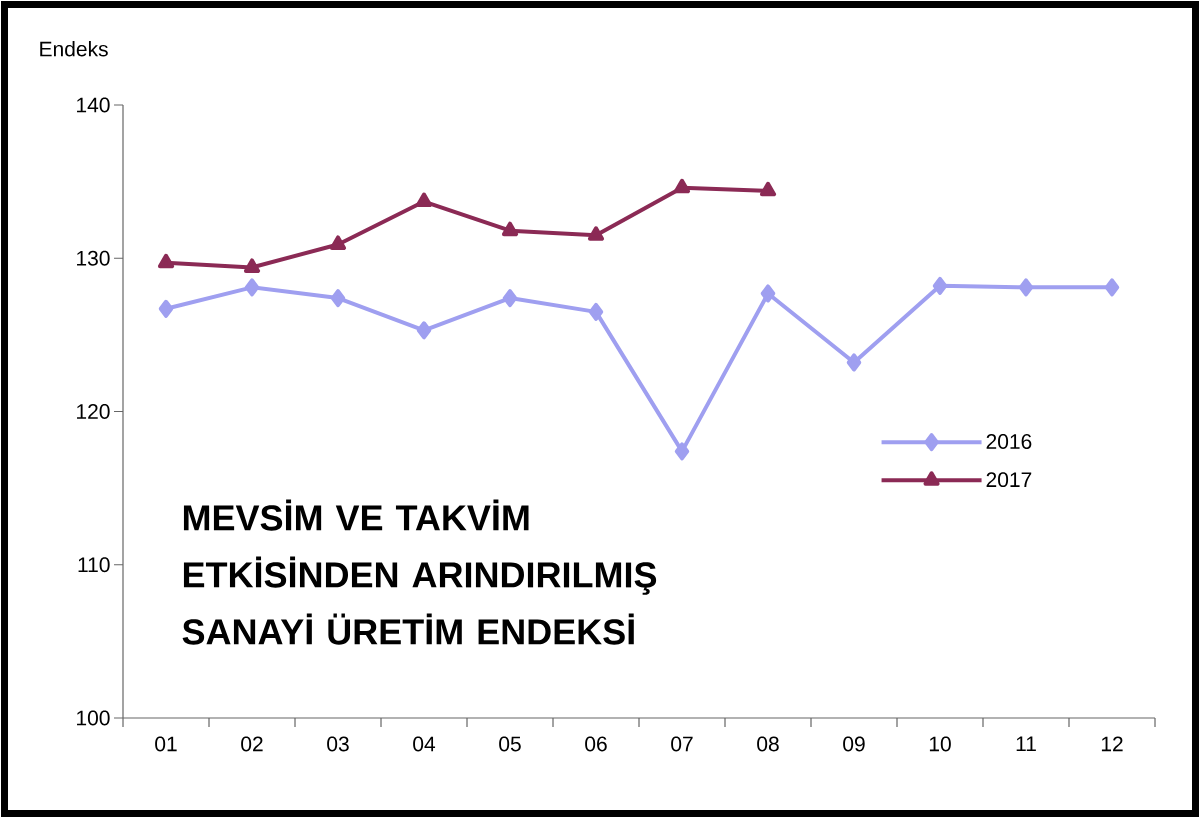 This screenshot has height=818, width=1200. I want to click on y-tick-label: 100, so click(93, 718).